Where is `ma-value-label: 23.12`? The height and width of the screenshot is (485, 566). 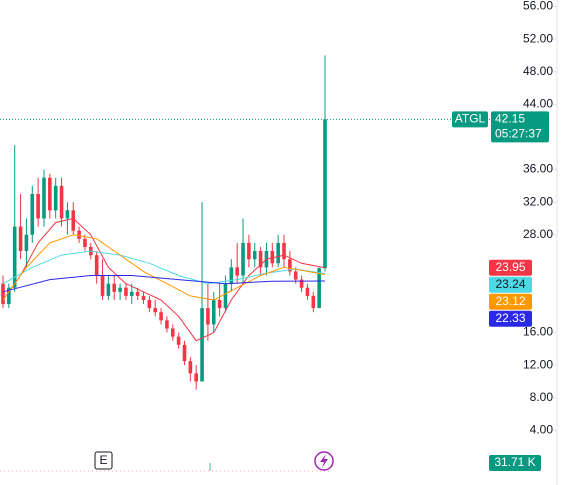 ma-value-label: 23.12 is located at coordinates (510, 301).